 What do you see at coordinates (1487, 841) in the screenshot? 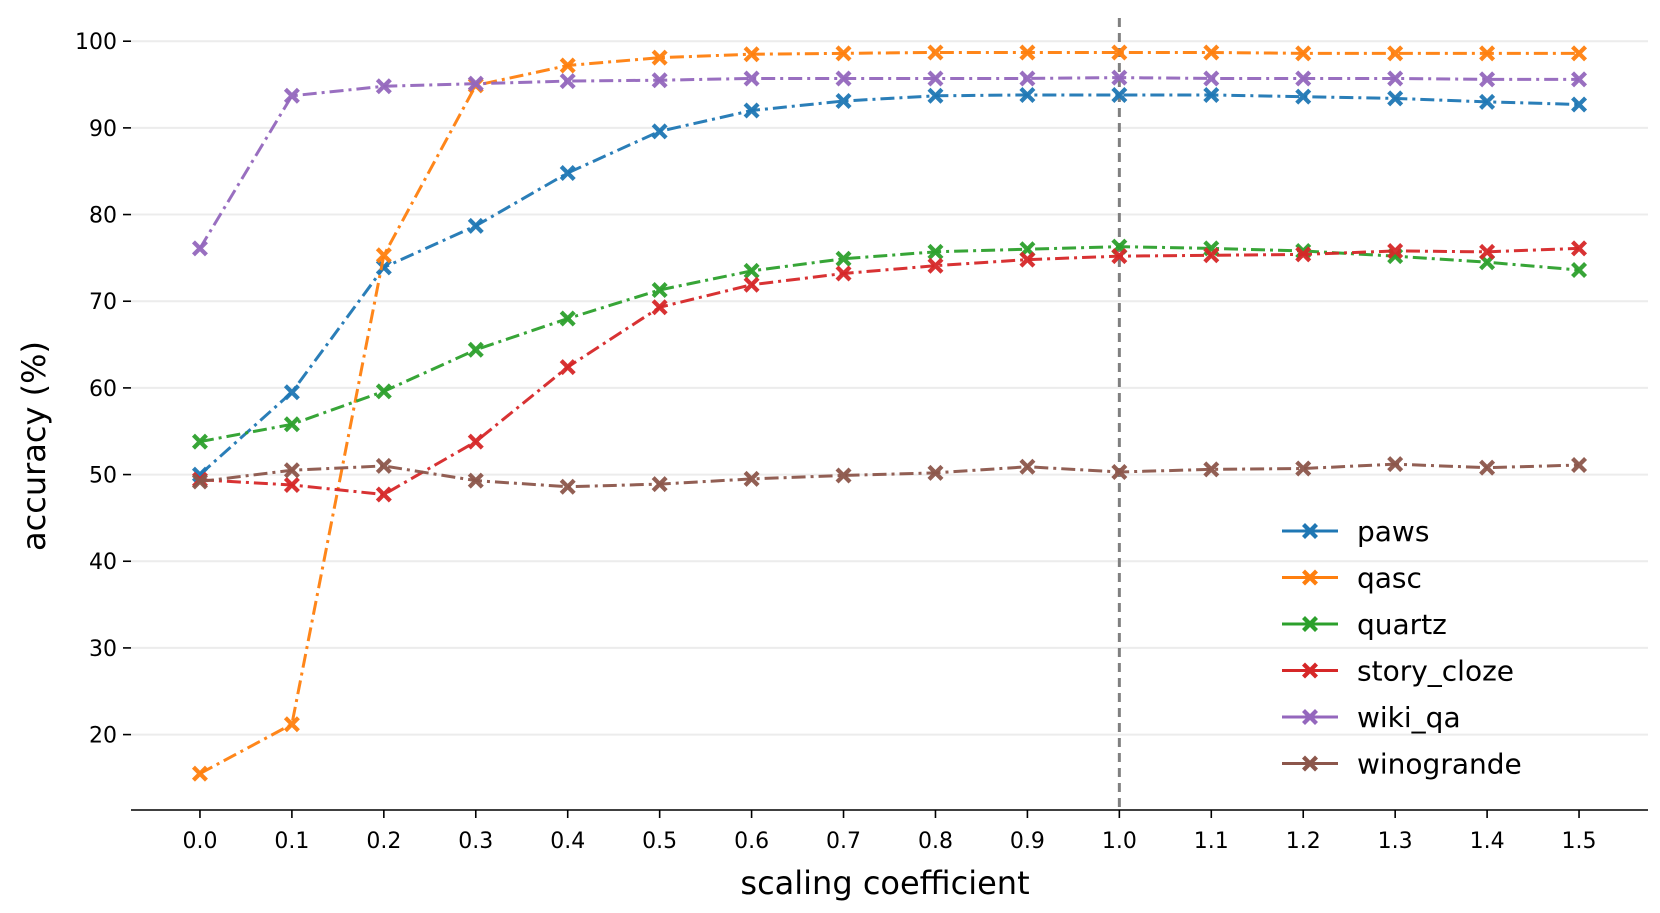
I see `x-tick-label: 1.4` at bounding box center [1487, 841].